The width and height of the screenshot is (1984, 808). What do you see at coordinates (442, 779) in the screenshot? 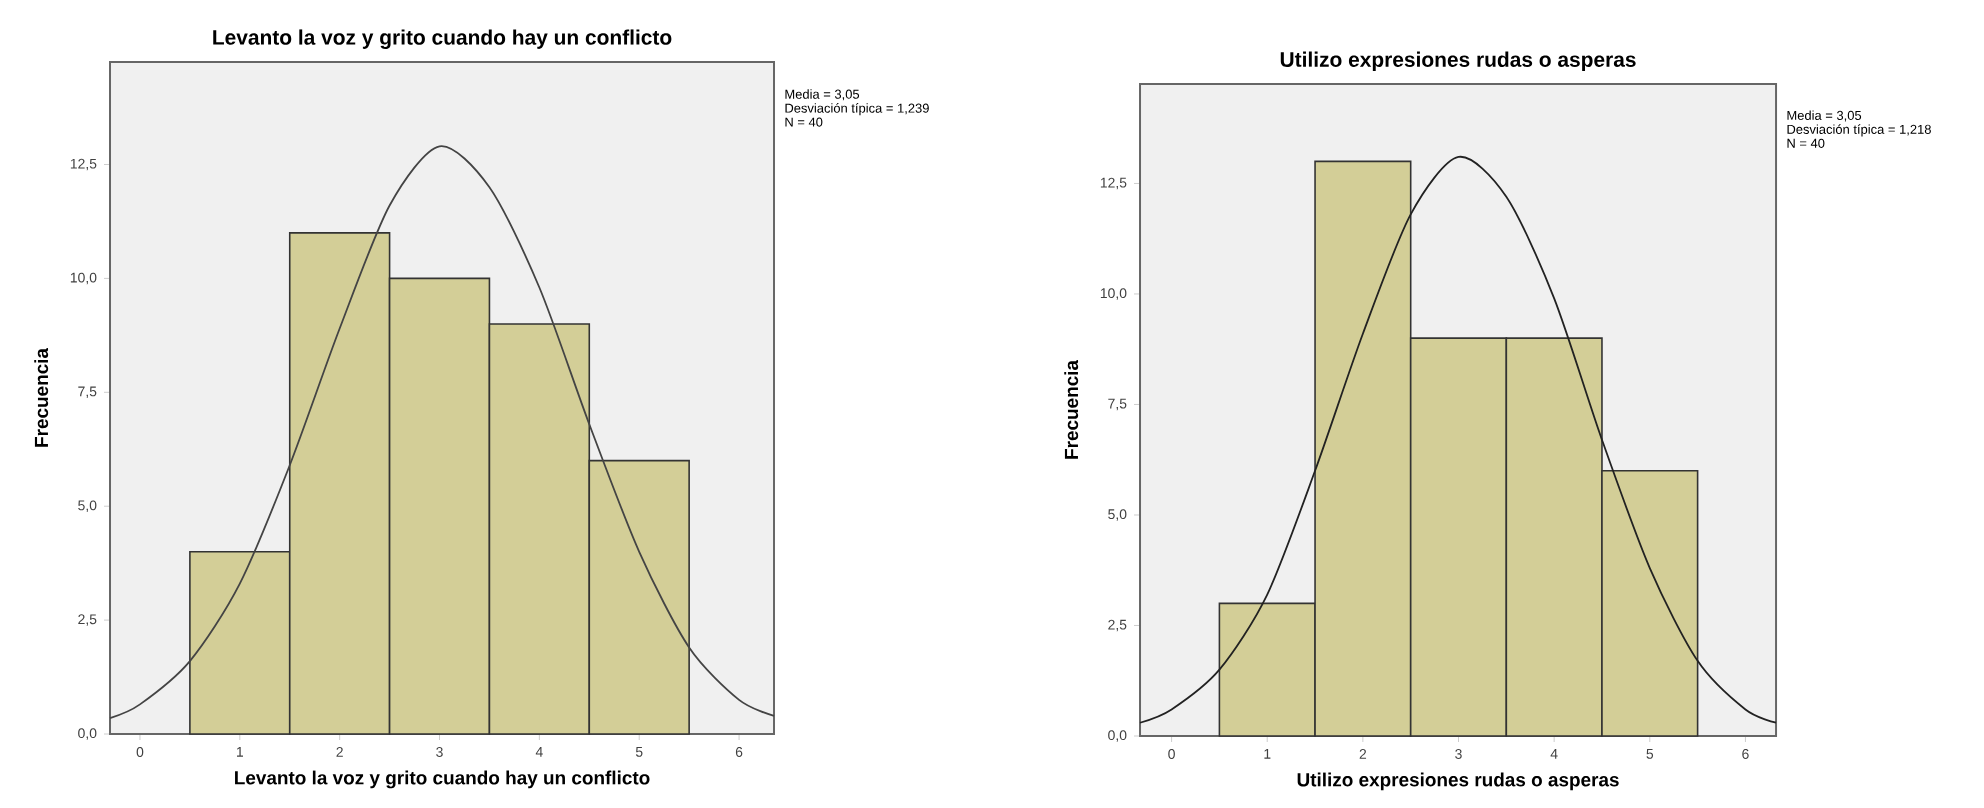
I see `x-axis-title: Levanto la voz y grito cuando hay un conflicto` at bounding box center [442, 779].